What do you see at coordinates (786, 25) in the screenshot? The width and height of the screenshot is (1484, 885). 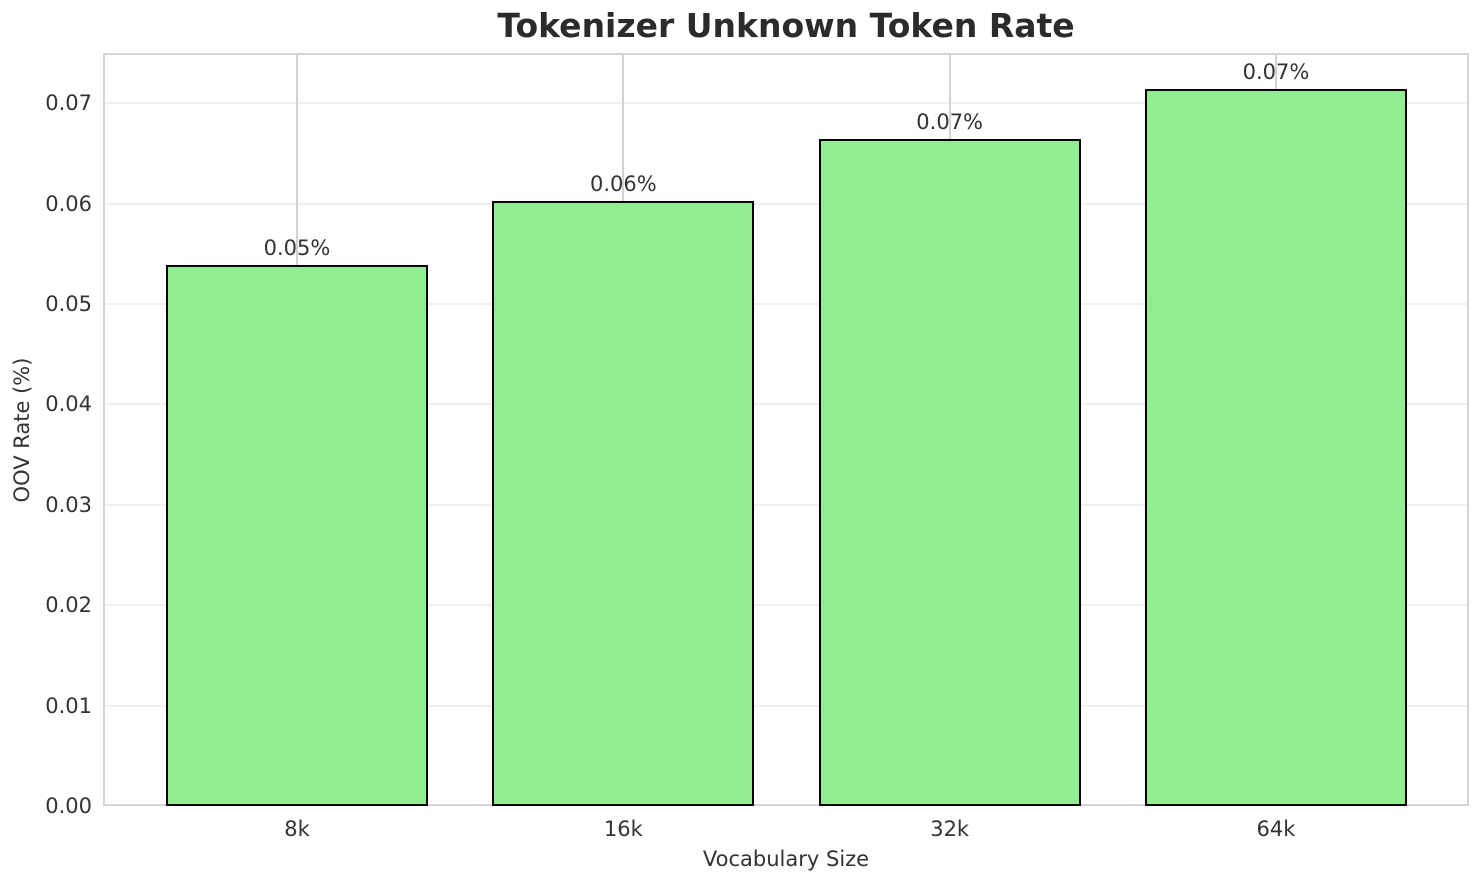 I see `chart-title: Tokenizer Unknown Token Rate` at bounding box center [786, 25].